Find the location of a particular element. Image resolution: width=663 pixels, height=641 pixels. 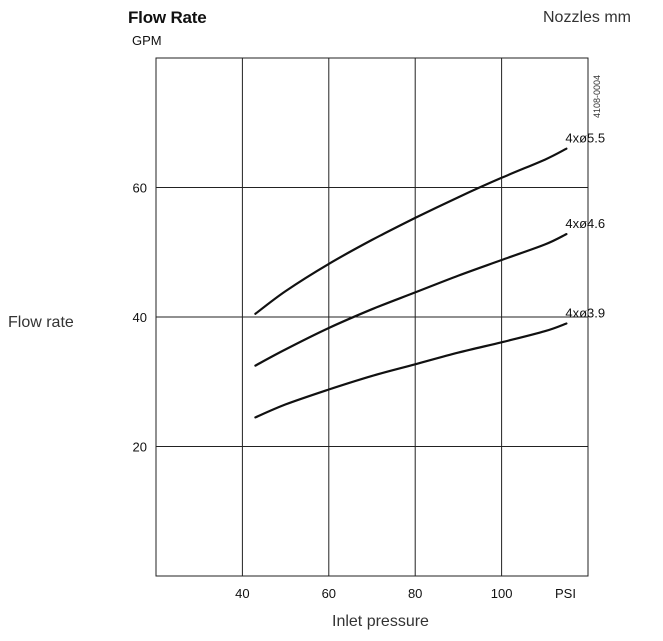

x-axis-label: Inlet pressure is located at coordinates (380, 621).